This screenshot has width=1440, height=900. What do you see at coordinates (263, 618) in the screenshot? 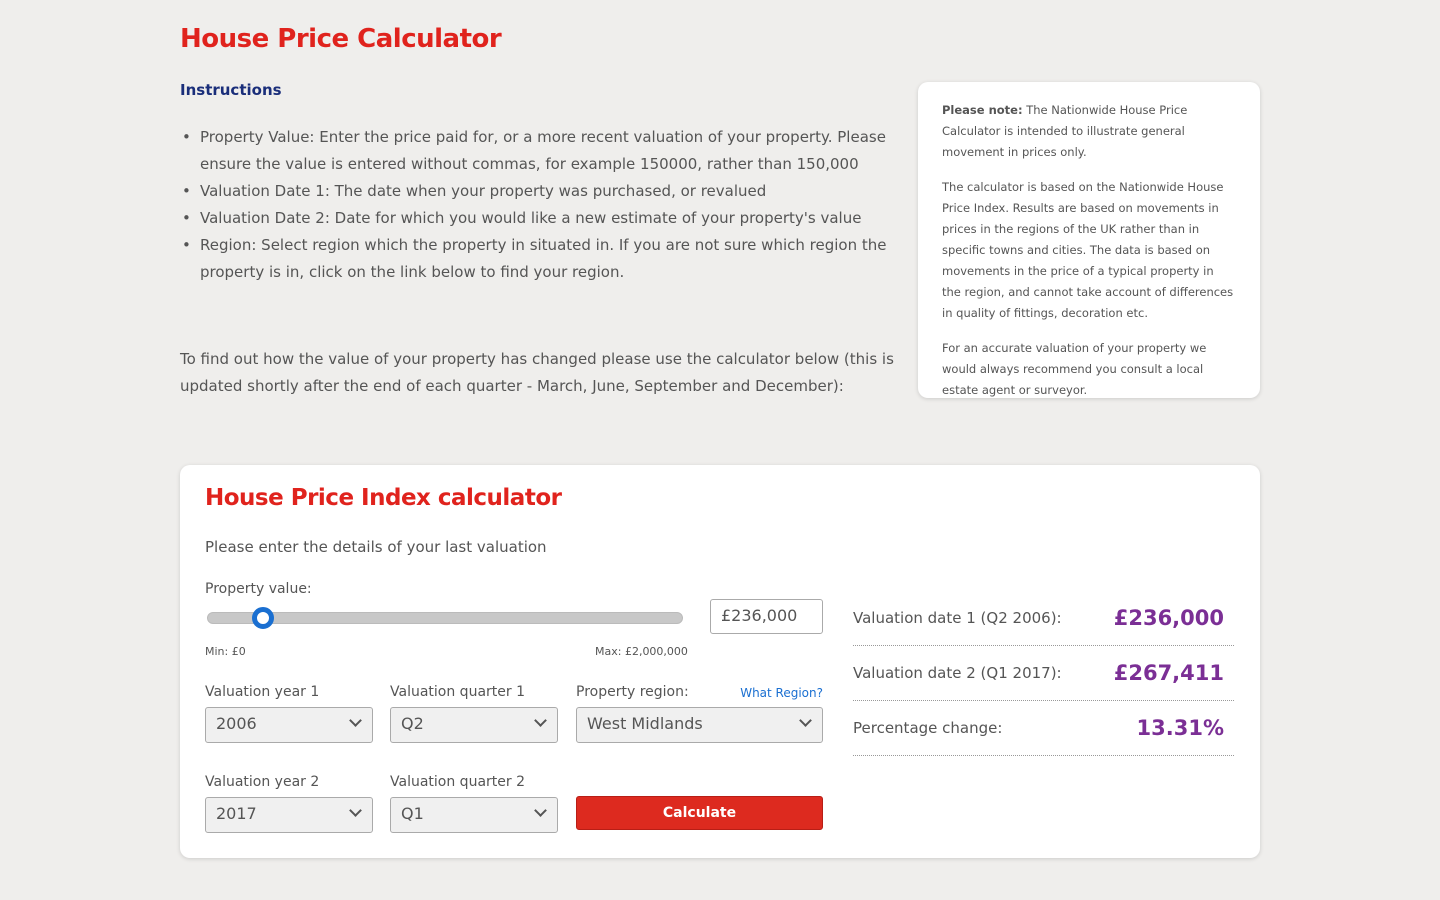
I see `slider-thumb` at bounding box center [263, 618].